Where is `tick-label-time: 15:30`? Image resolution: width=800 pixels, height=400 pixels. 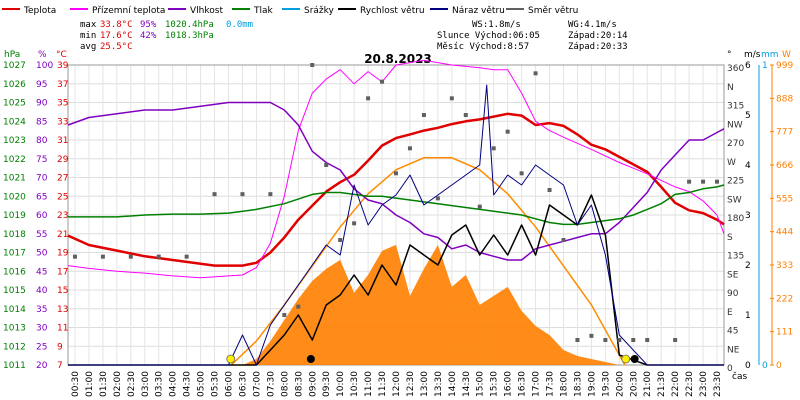
tick-label-time: 15:30 is located at coordinates (495, 384).